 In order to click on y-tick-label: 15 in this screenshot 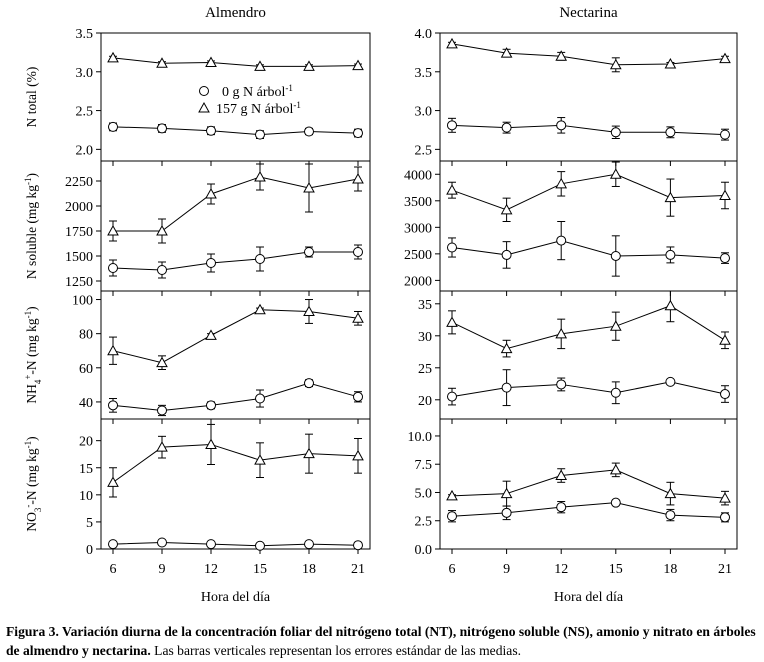, I will do `click(86, 469)`.